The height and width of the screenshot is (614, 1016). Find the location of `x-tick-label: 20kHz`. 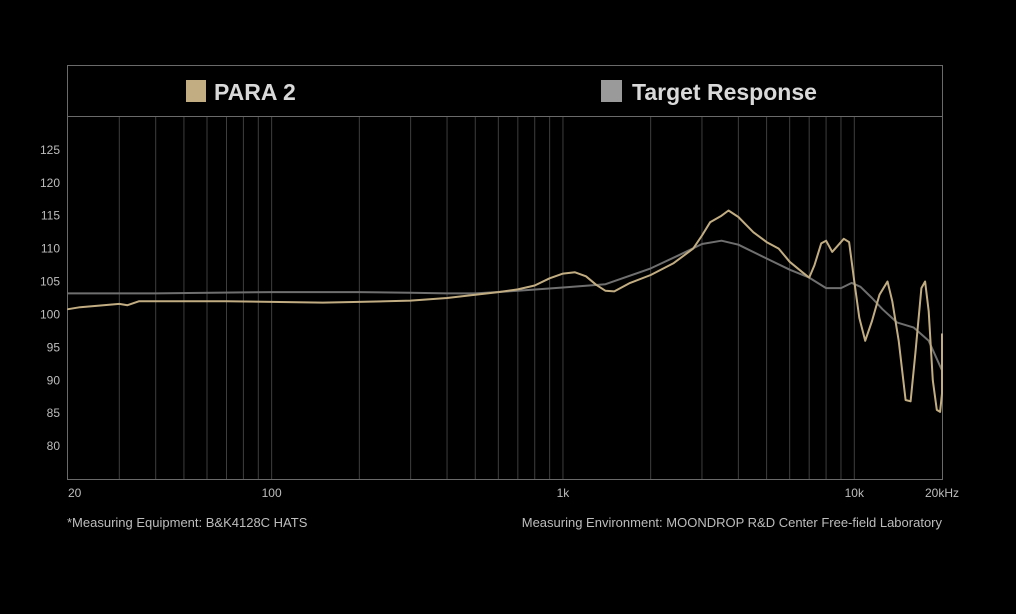

x-tick-label: 20kHz is located at coordinates (942, 493).